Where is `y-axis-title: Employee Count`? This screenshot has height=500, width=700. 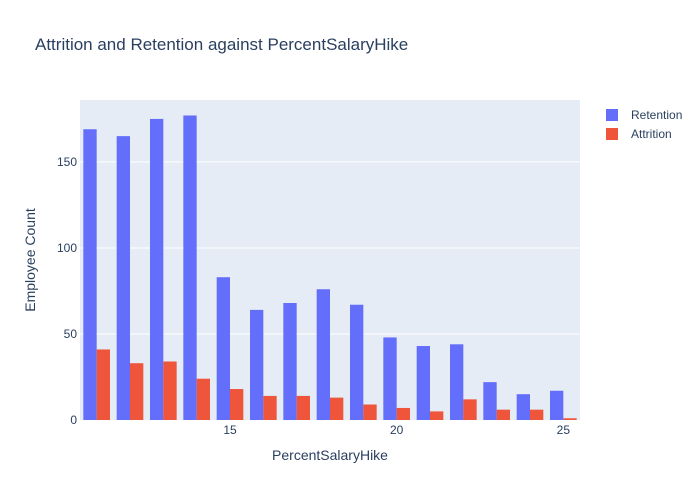 y-axis-title: Employee Count is located at coordinates (30, 260).